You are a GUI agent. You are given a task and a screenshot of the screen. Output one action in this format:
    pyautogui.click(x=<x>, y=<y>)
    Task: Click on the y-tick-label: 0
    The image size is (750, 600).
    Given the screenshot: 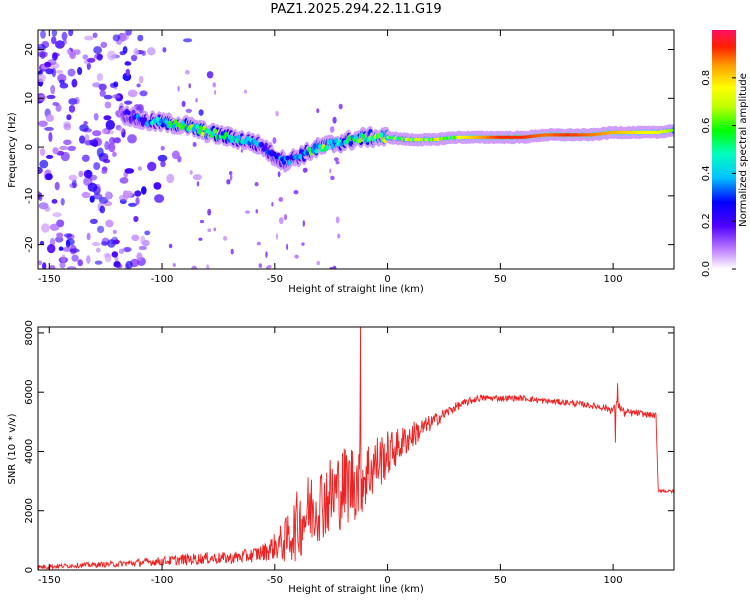 What is the action you would take?
    pyautogui.click(x=29, y=570)
    